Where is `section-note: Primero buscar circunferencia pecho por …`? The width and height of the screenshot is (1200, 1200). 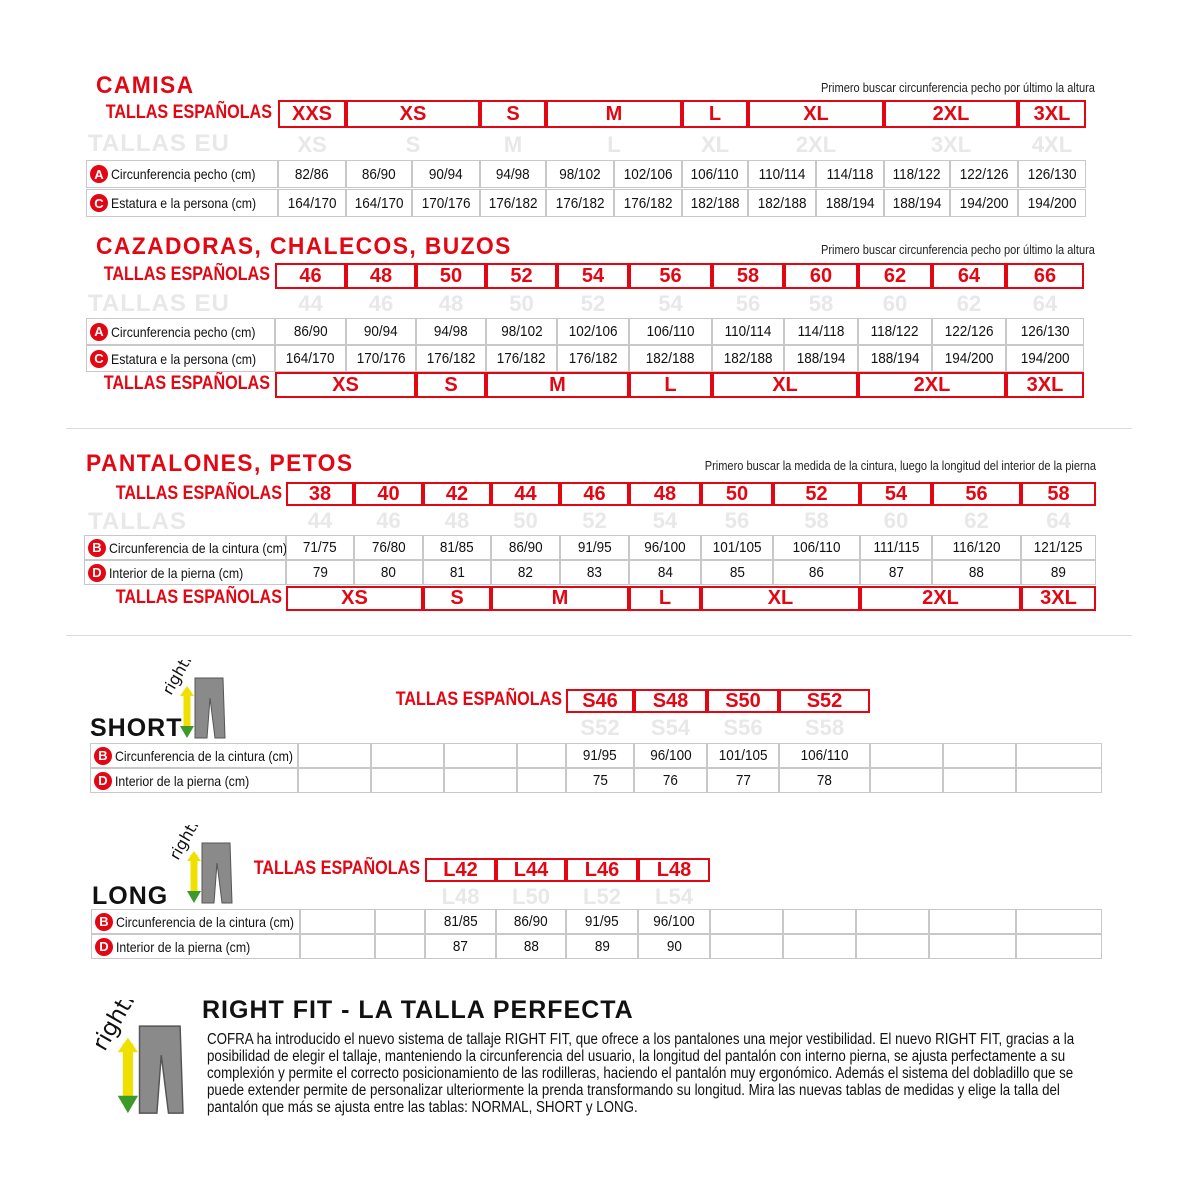
section-note: Primero buscar circunferencia pecho por … is located at coordinates (958, 87).